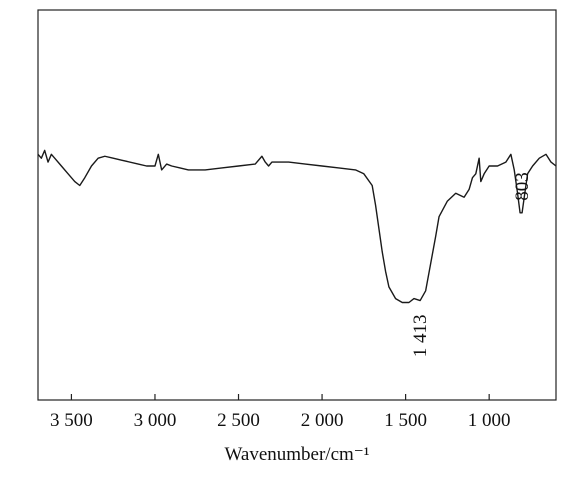  Describe the element at coordinates (489, 420) in the screenshot. I see `x-tick-label: 1 000` at that location.